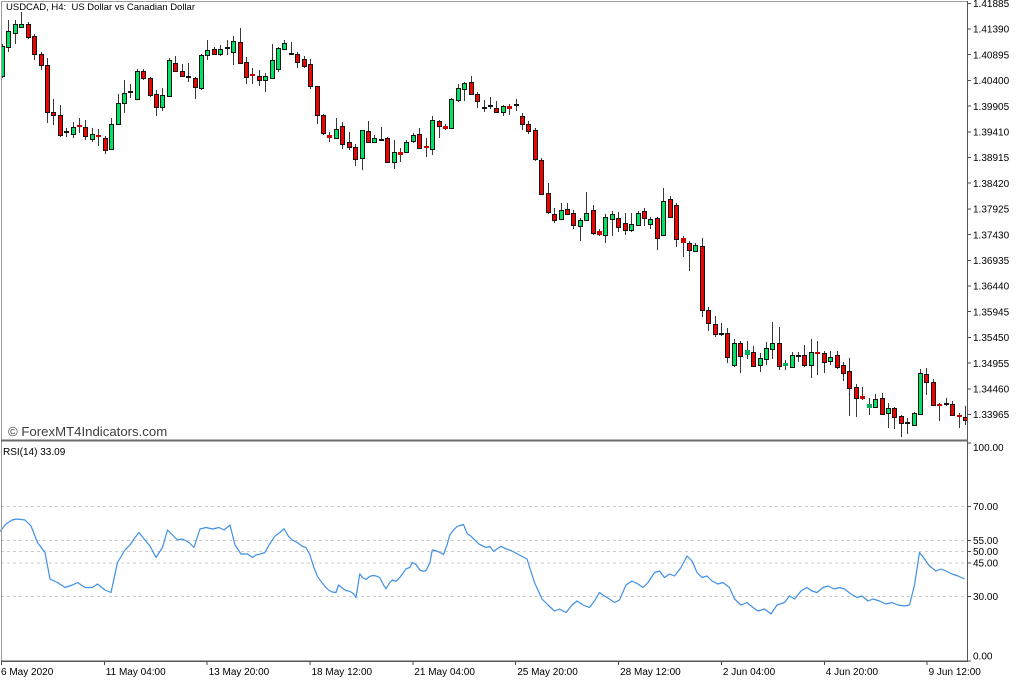 The width and height of the screenshot is (1024, 681). What do you see at coordinates (991, 184) in the screenshot?
I see `svg-text: 1.38420` at bounding box center [991, 184].